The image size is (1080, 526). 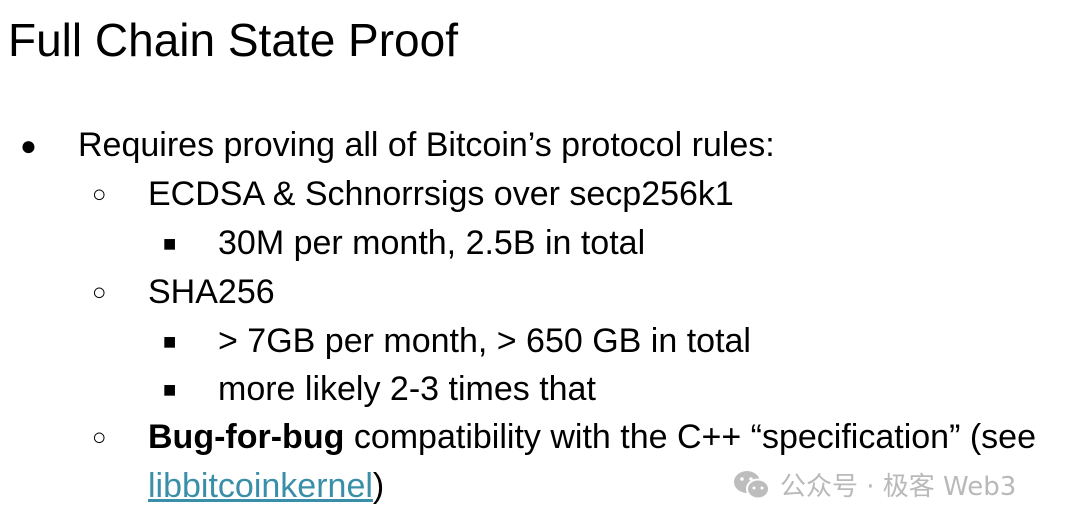 I want to click on slide-title: Full Chain State Proof, so click(x=233, y=40).